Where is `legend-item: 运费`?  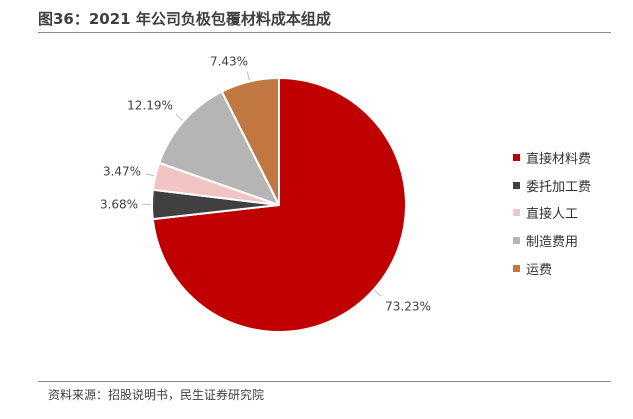 legend-item: 运费 is located at coordinates (552, 268).